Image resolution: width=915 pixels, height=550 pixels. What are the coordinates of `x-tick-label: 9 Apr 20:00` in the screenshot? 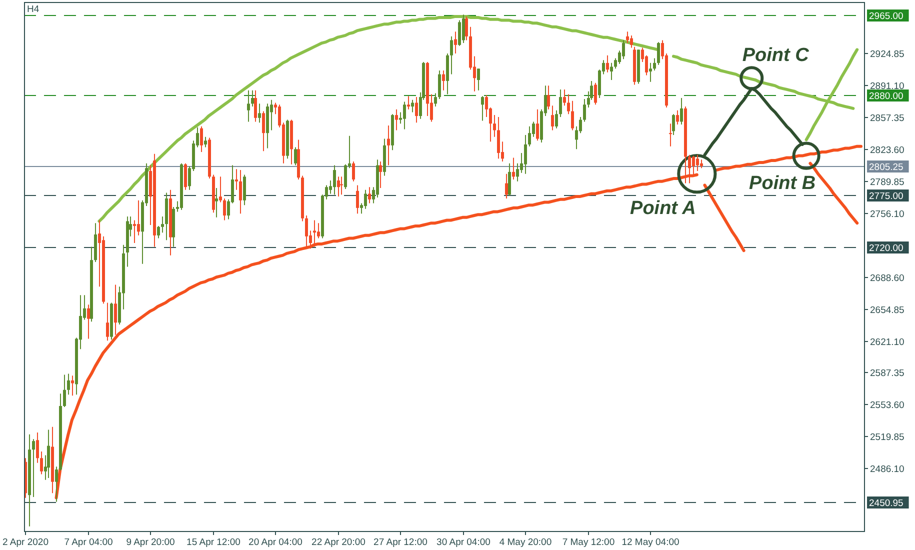 It's located at (150, 542).